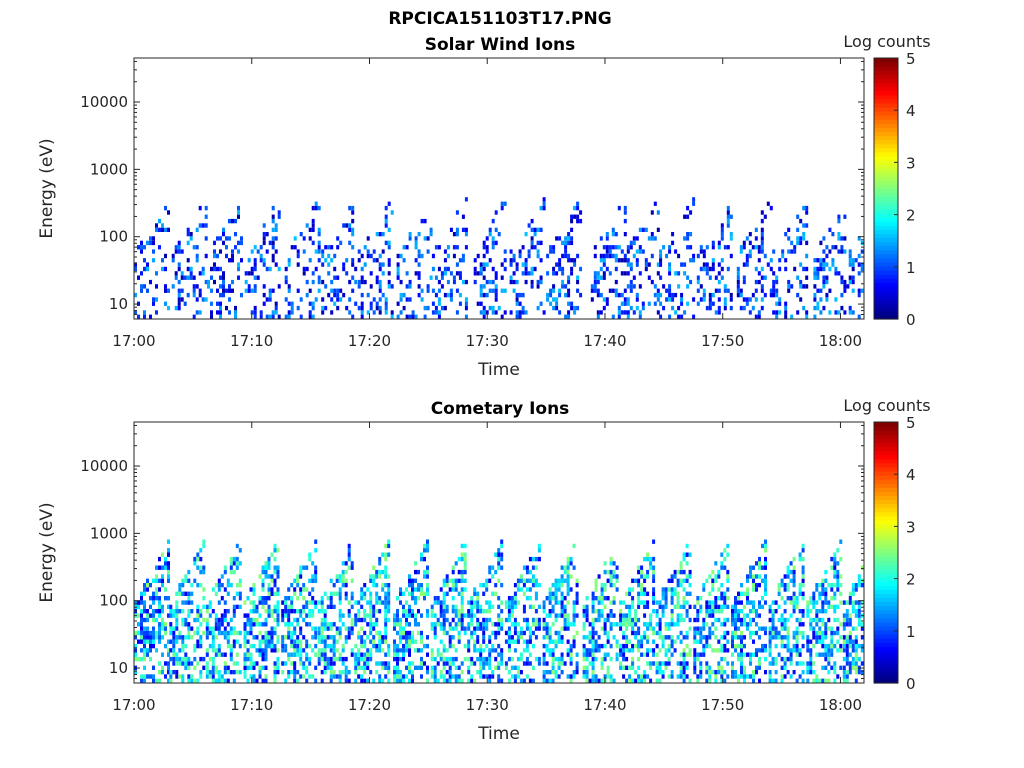 Image resolution: width=1024 pixels, height=768 pixels. What do you see at coordinates (487, 705) in the screenshot?
I see `x-tick-label: 17:30` at bounding box center [487, 705].